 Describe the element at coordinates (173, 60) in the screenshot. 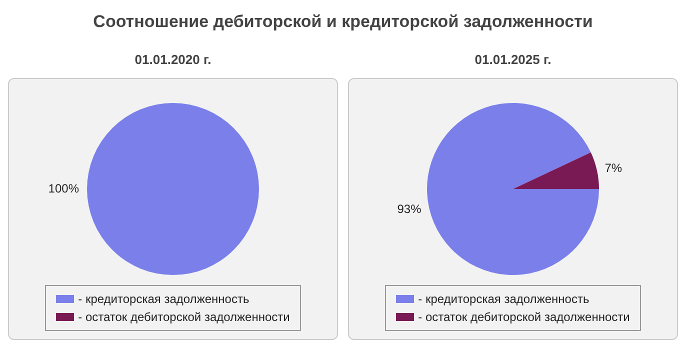

I see `chart-subtitle: 01.01.2020 г.` at that location.